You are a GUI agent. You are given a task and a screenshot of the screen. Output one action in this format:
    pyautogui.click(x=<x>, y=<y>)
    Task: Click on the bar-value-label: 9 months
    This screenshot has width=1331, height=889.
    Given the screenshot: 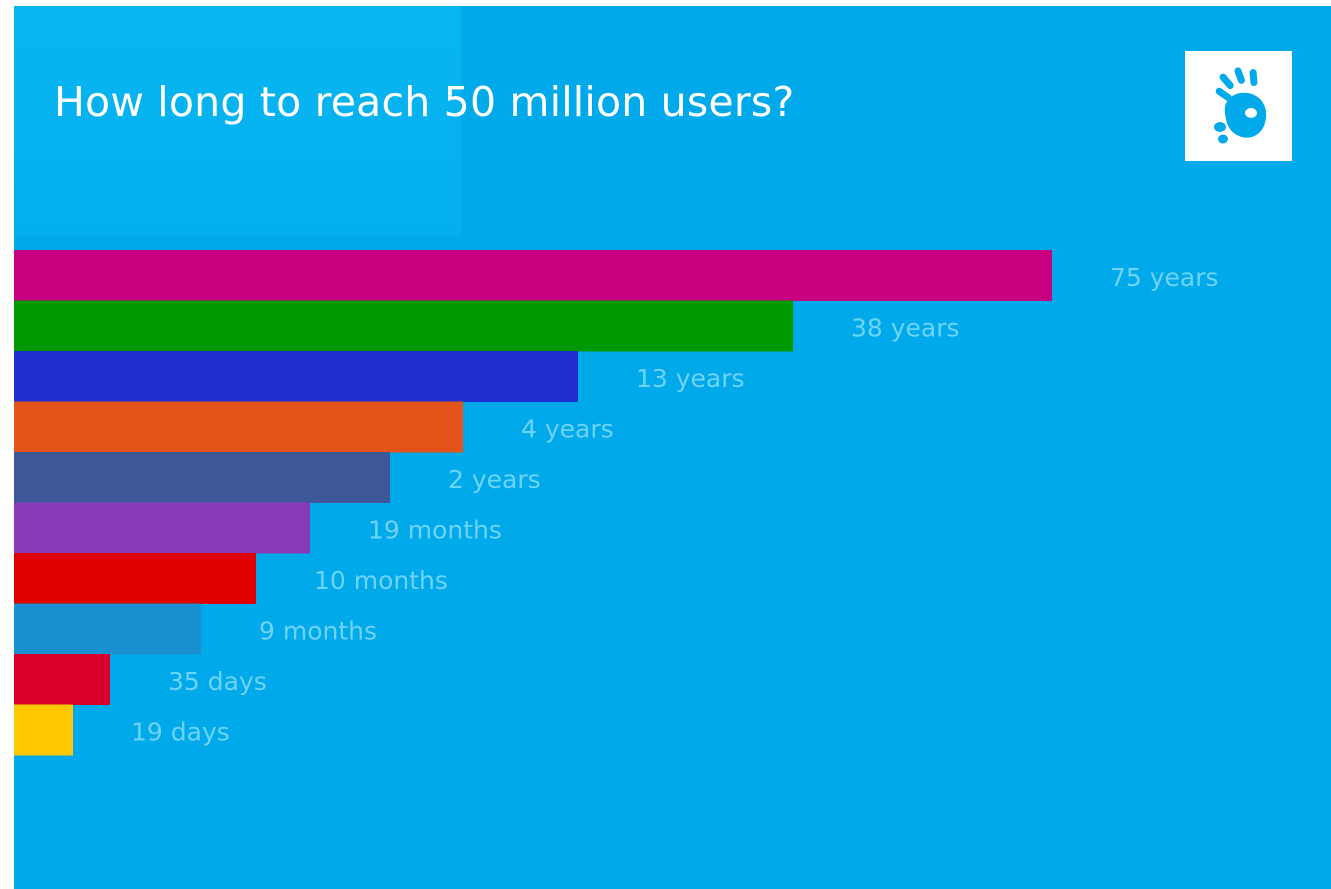 What is the action you would take?
    pyautogui.click(x=318, y=631)
    